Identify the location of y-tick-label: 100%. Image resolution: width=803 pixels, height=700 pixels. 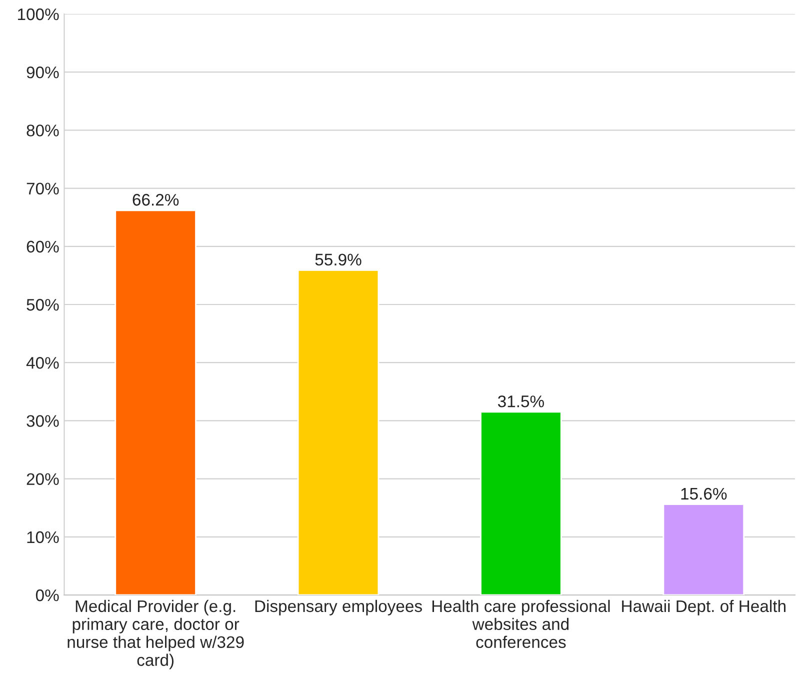
(38, 14).